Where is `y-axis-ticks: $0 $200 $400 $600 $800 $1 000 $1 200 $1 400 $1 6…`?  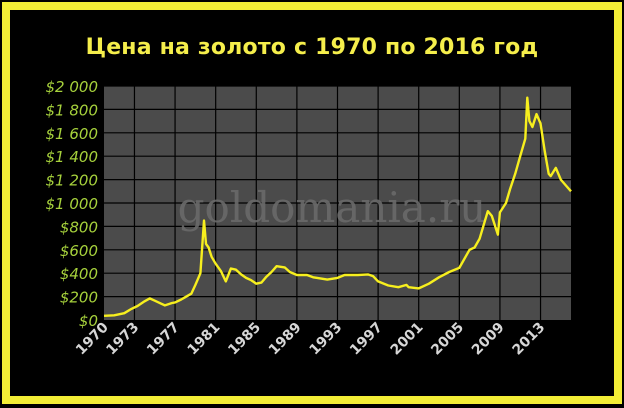 y-axis-ticks: $0 $200 $400 $600 $800 $1 000 $1 200 $1 400 $1 6… is located at coordinates (72, 204).